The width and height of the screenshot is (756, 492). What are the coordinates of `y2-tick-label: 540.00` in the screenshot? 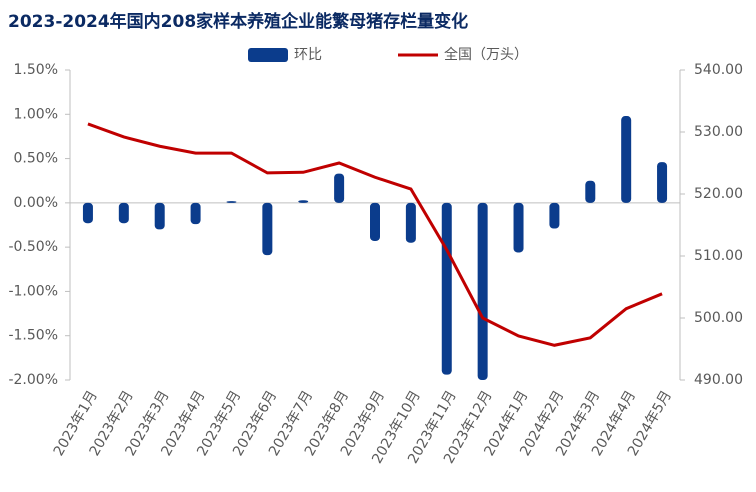 It's located at (718, 70).